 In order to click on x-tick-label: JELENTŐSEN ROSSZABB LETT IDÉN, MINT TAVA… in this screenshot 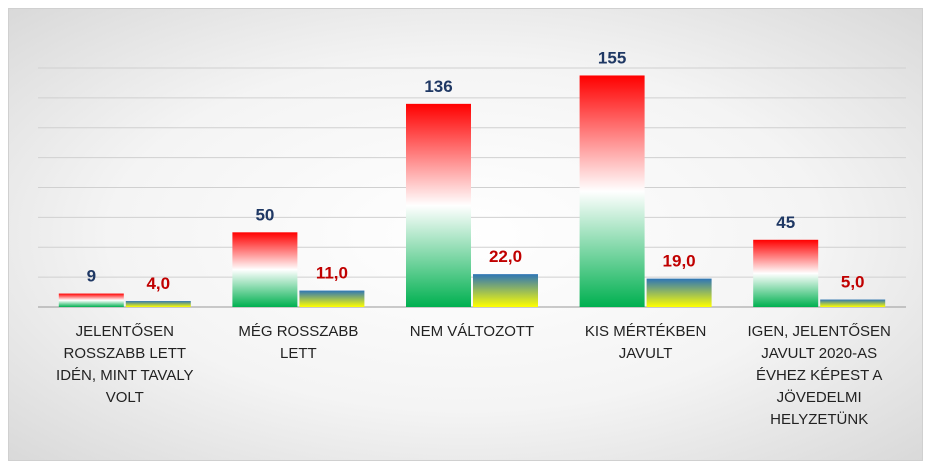, I will do `click(125, 364)`.